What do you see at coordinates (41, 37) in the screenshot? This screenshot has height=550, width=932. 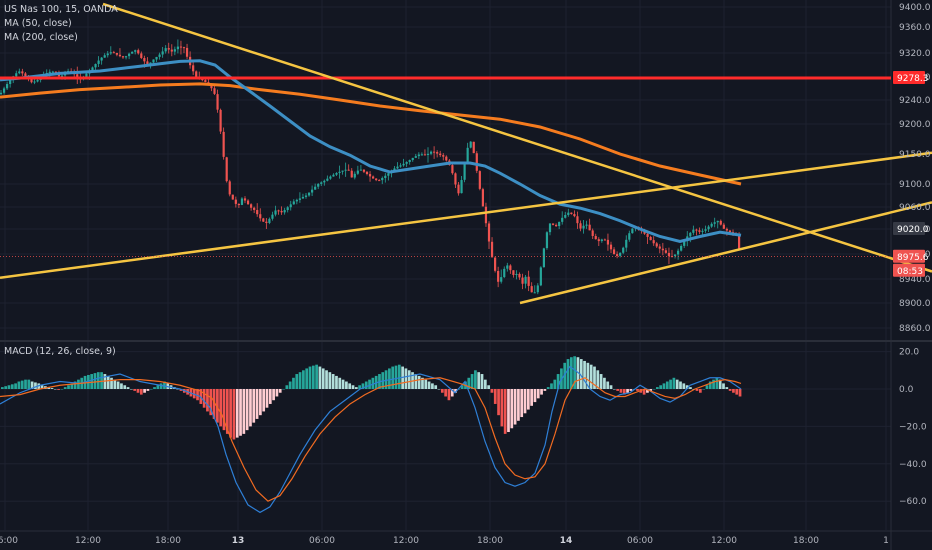 I see `ma200-legend: MA (200, close)` at bounding box center [41, 37].